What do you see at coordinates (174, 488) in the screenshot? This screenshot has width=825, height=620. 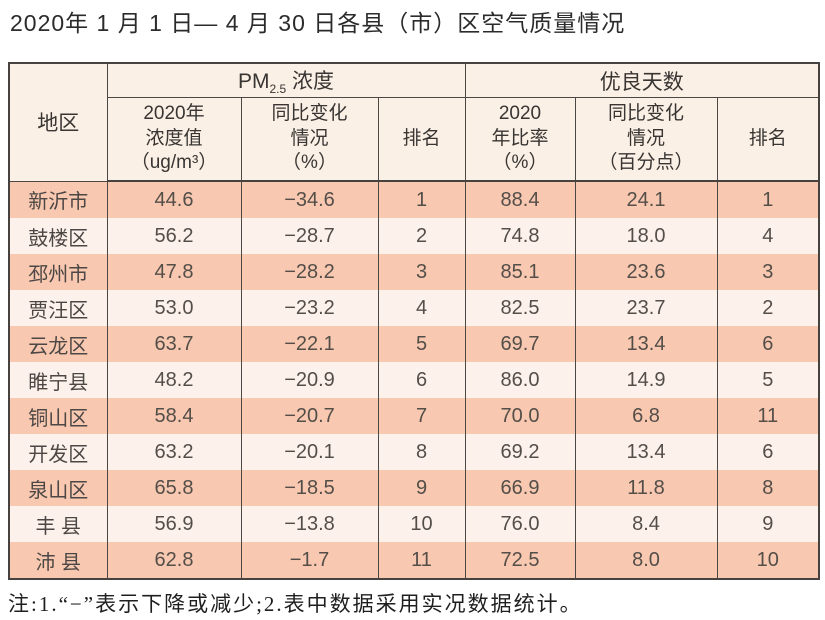 I see `pm-value-cell: 65.8` at bounding box center [174, 488].